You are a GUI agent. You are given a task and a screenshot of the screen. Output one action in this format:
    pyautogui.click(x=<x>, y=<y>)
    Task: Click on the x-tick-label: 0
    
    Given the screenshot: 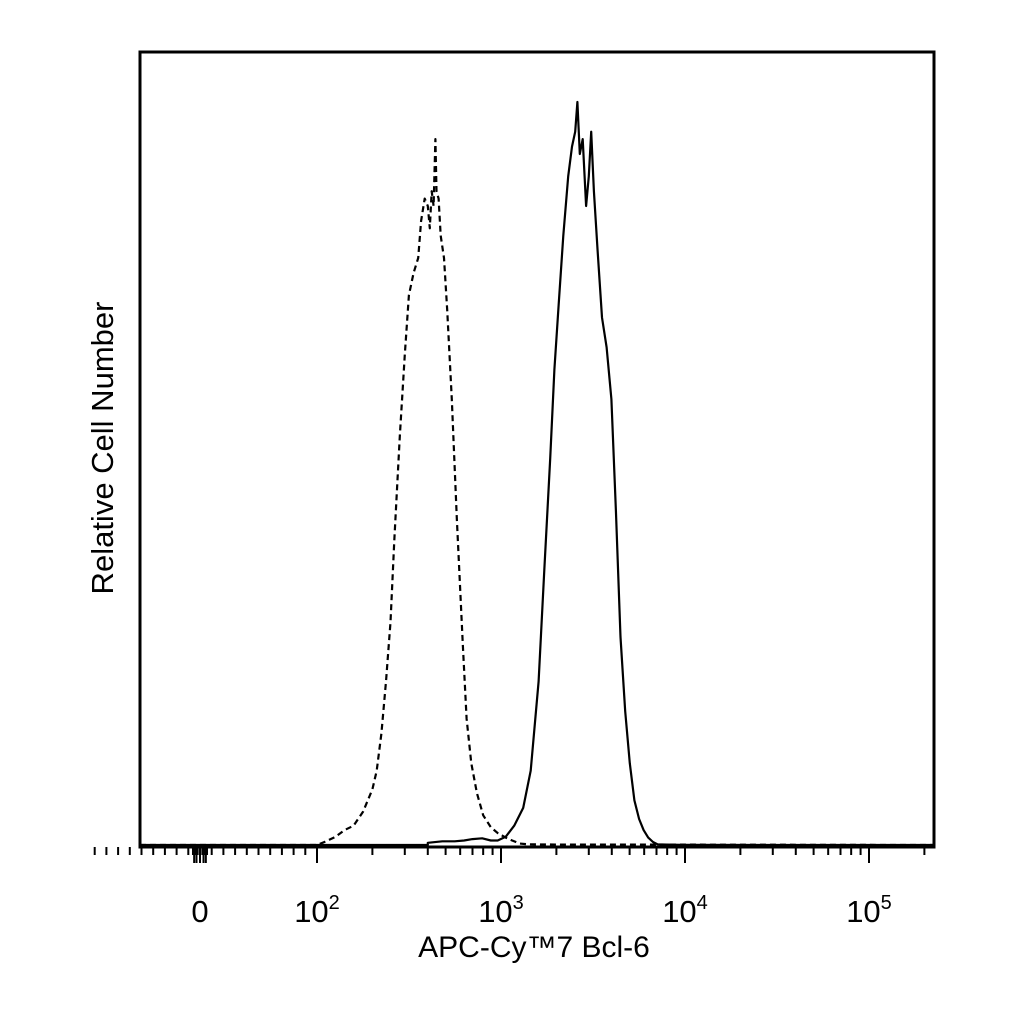 What is the action you would take?
    pyautogui.click(x=199, y=911)
    